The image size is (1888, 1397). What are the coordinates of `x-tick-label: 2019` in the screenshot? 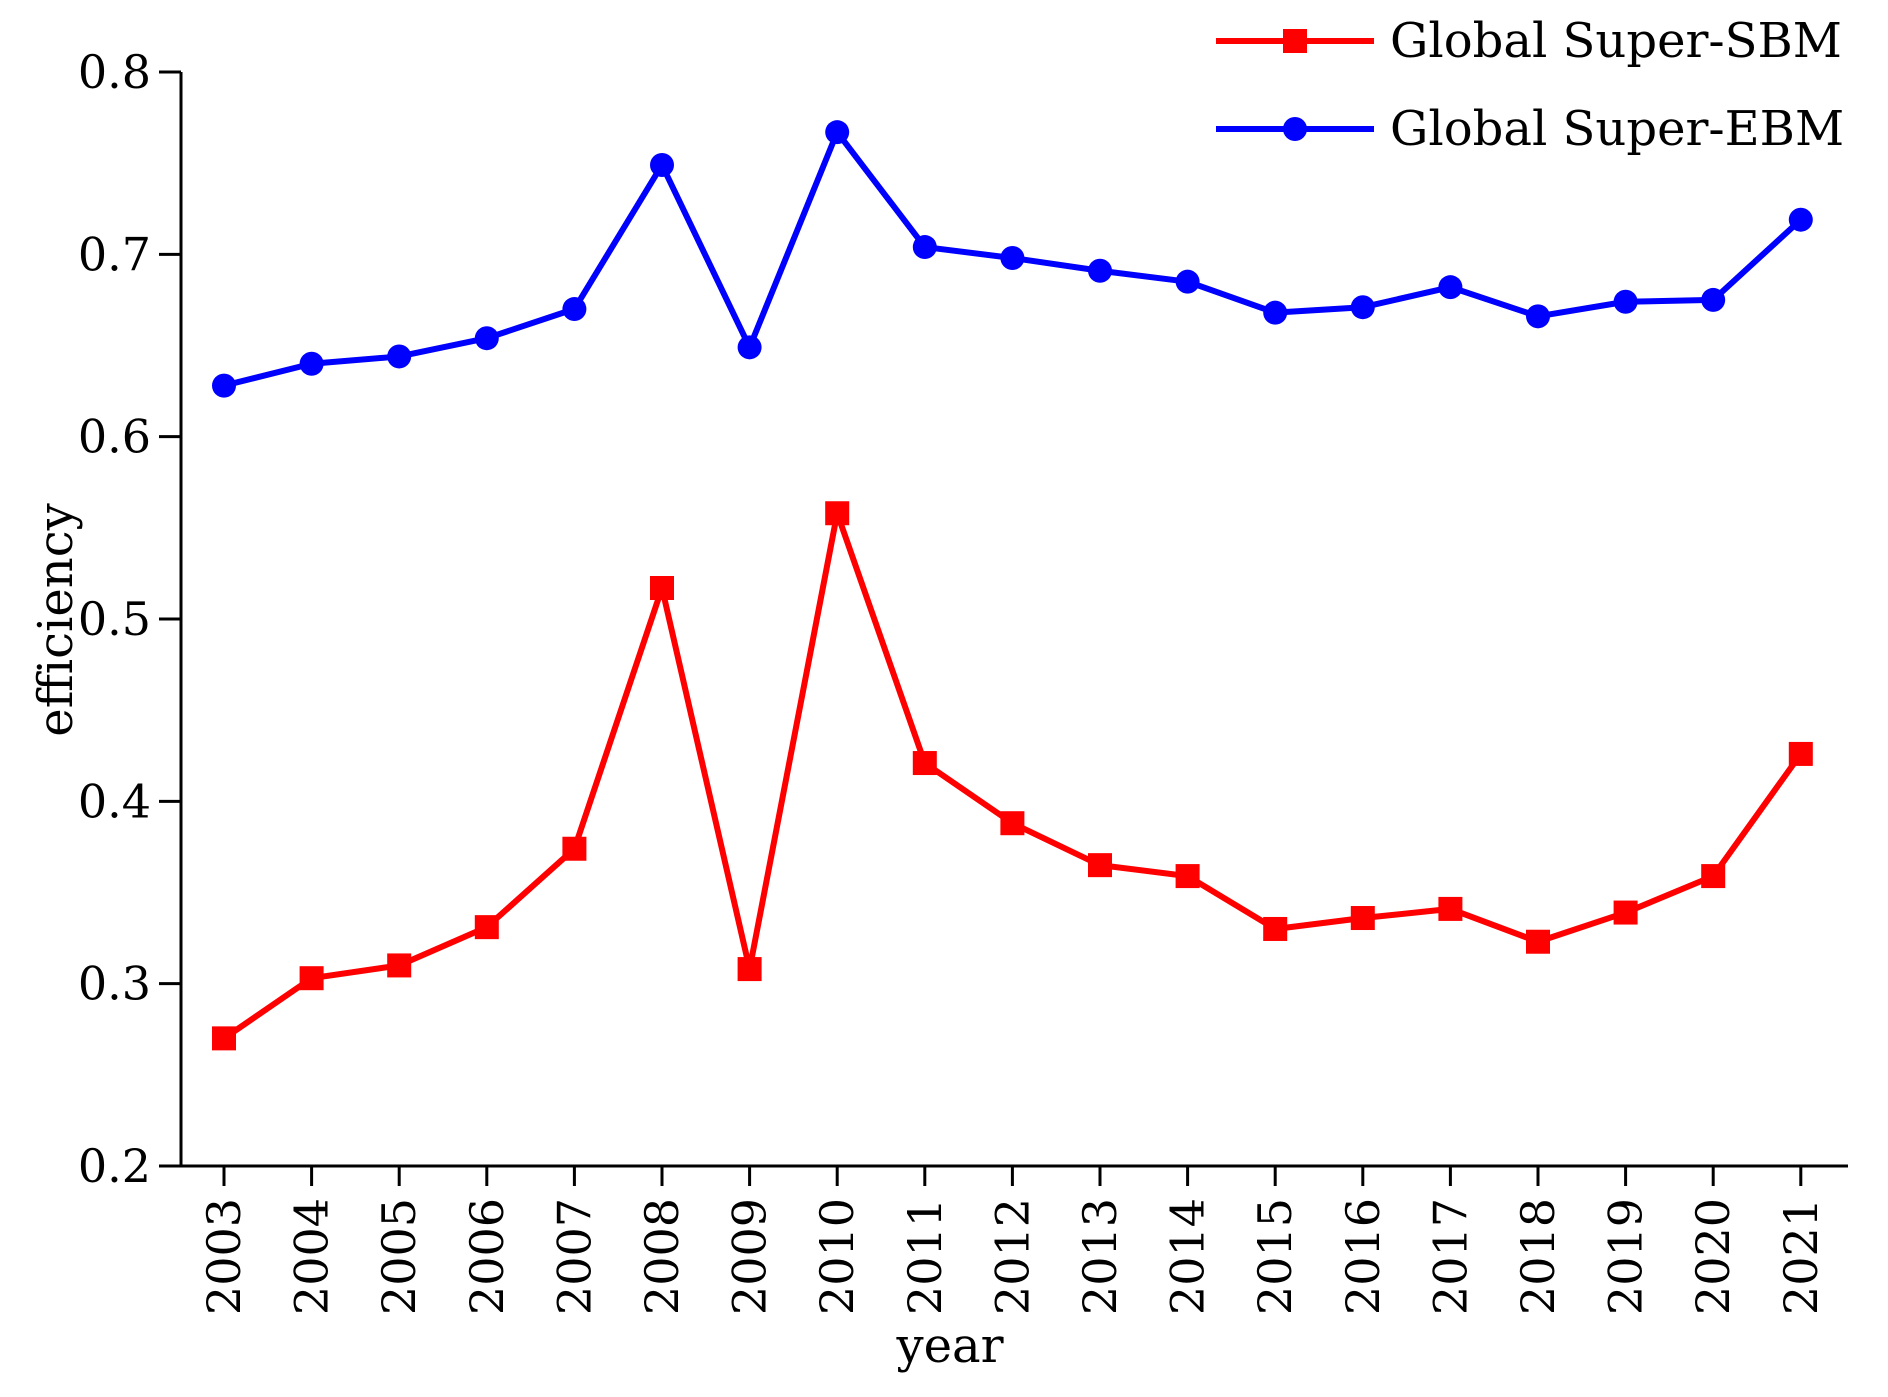 It's located at (1626, 1256).